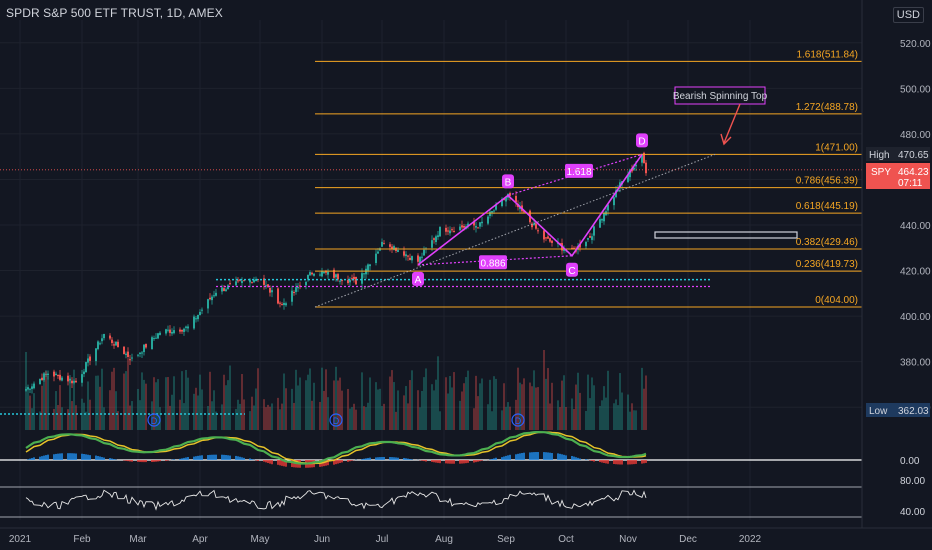 The image size is (932, 550). Describe the element at coordinates (20, 539) in the screenshot. I see `time-tick-label: 2021` at that location.